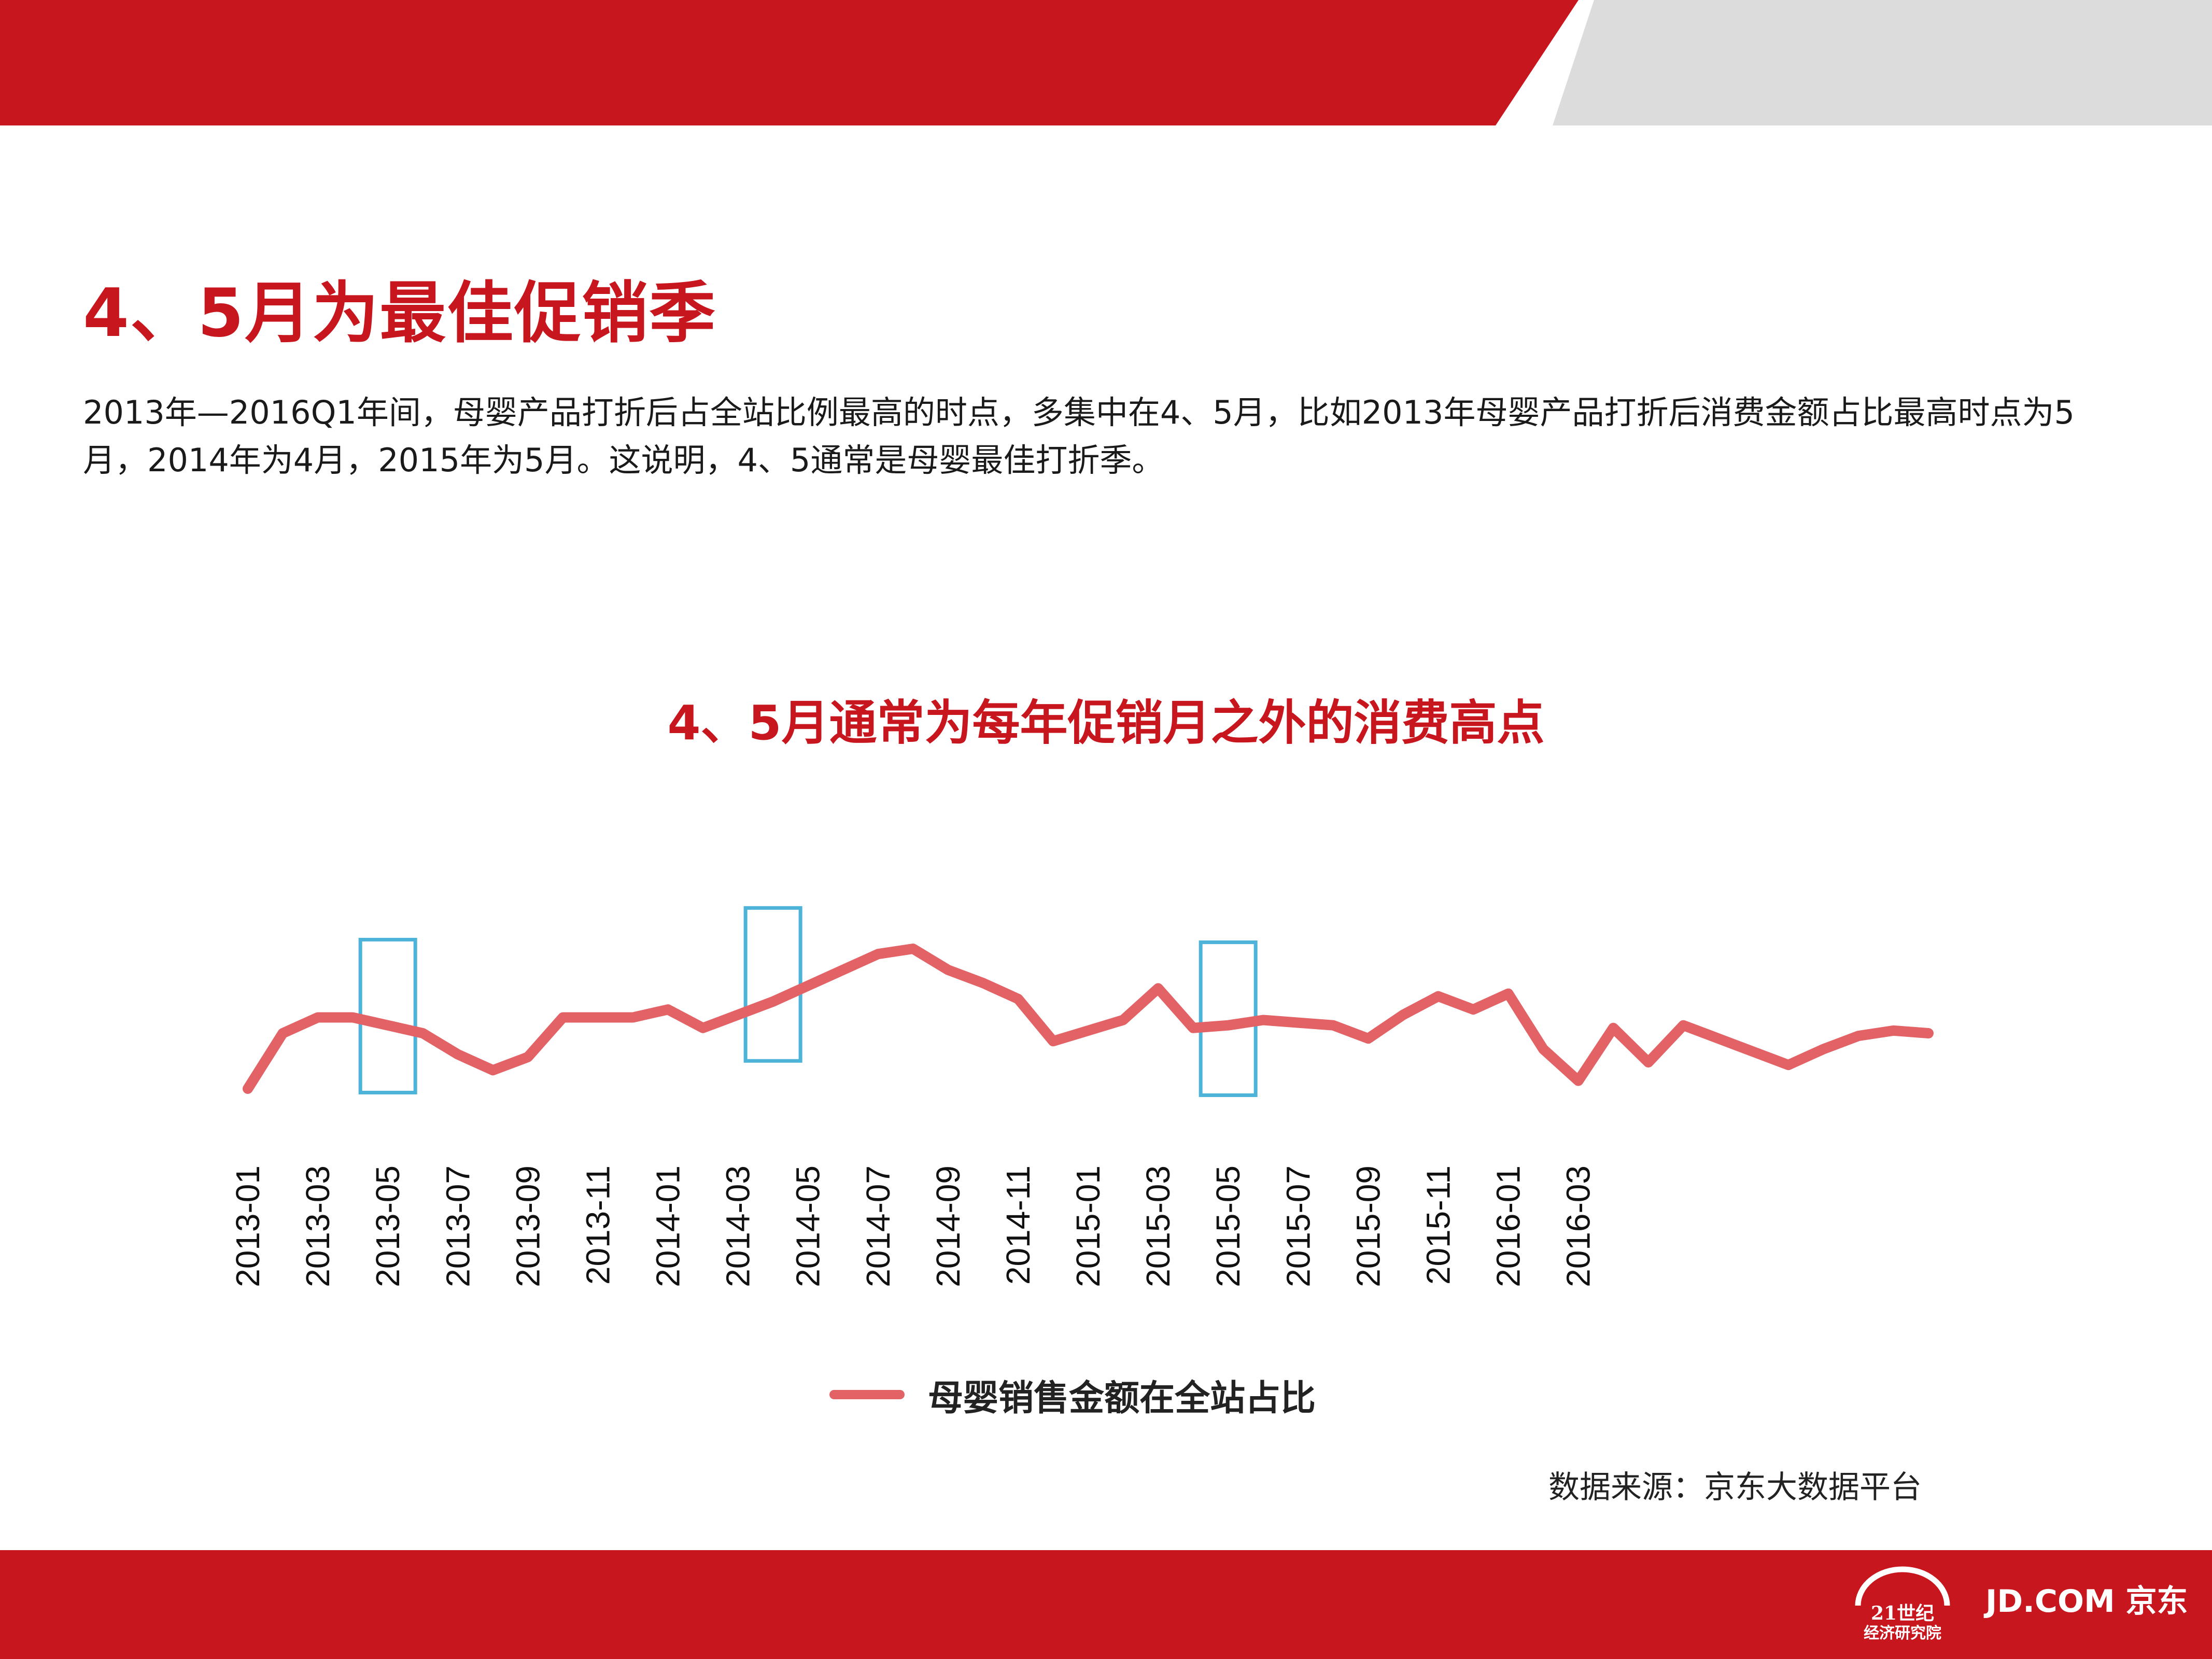  Describe the element at coordinates (1106, 723) in the screenshot. I see `chart-title: 4、5月通常为每年促销月之外的消费高点` at that location.